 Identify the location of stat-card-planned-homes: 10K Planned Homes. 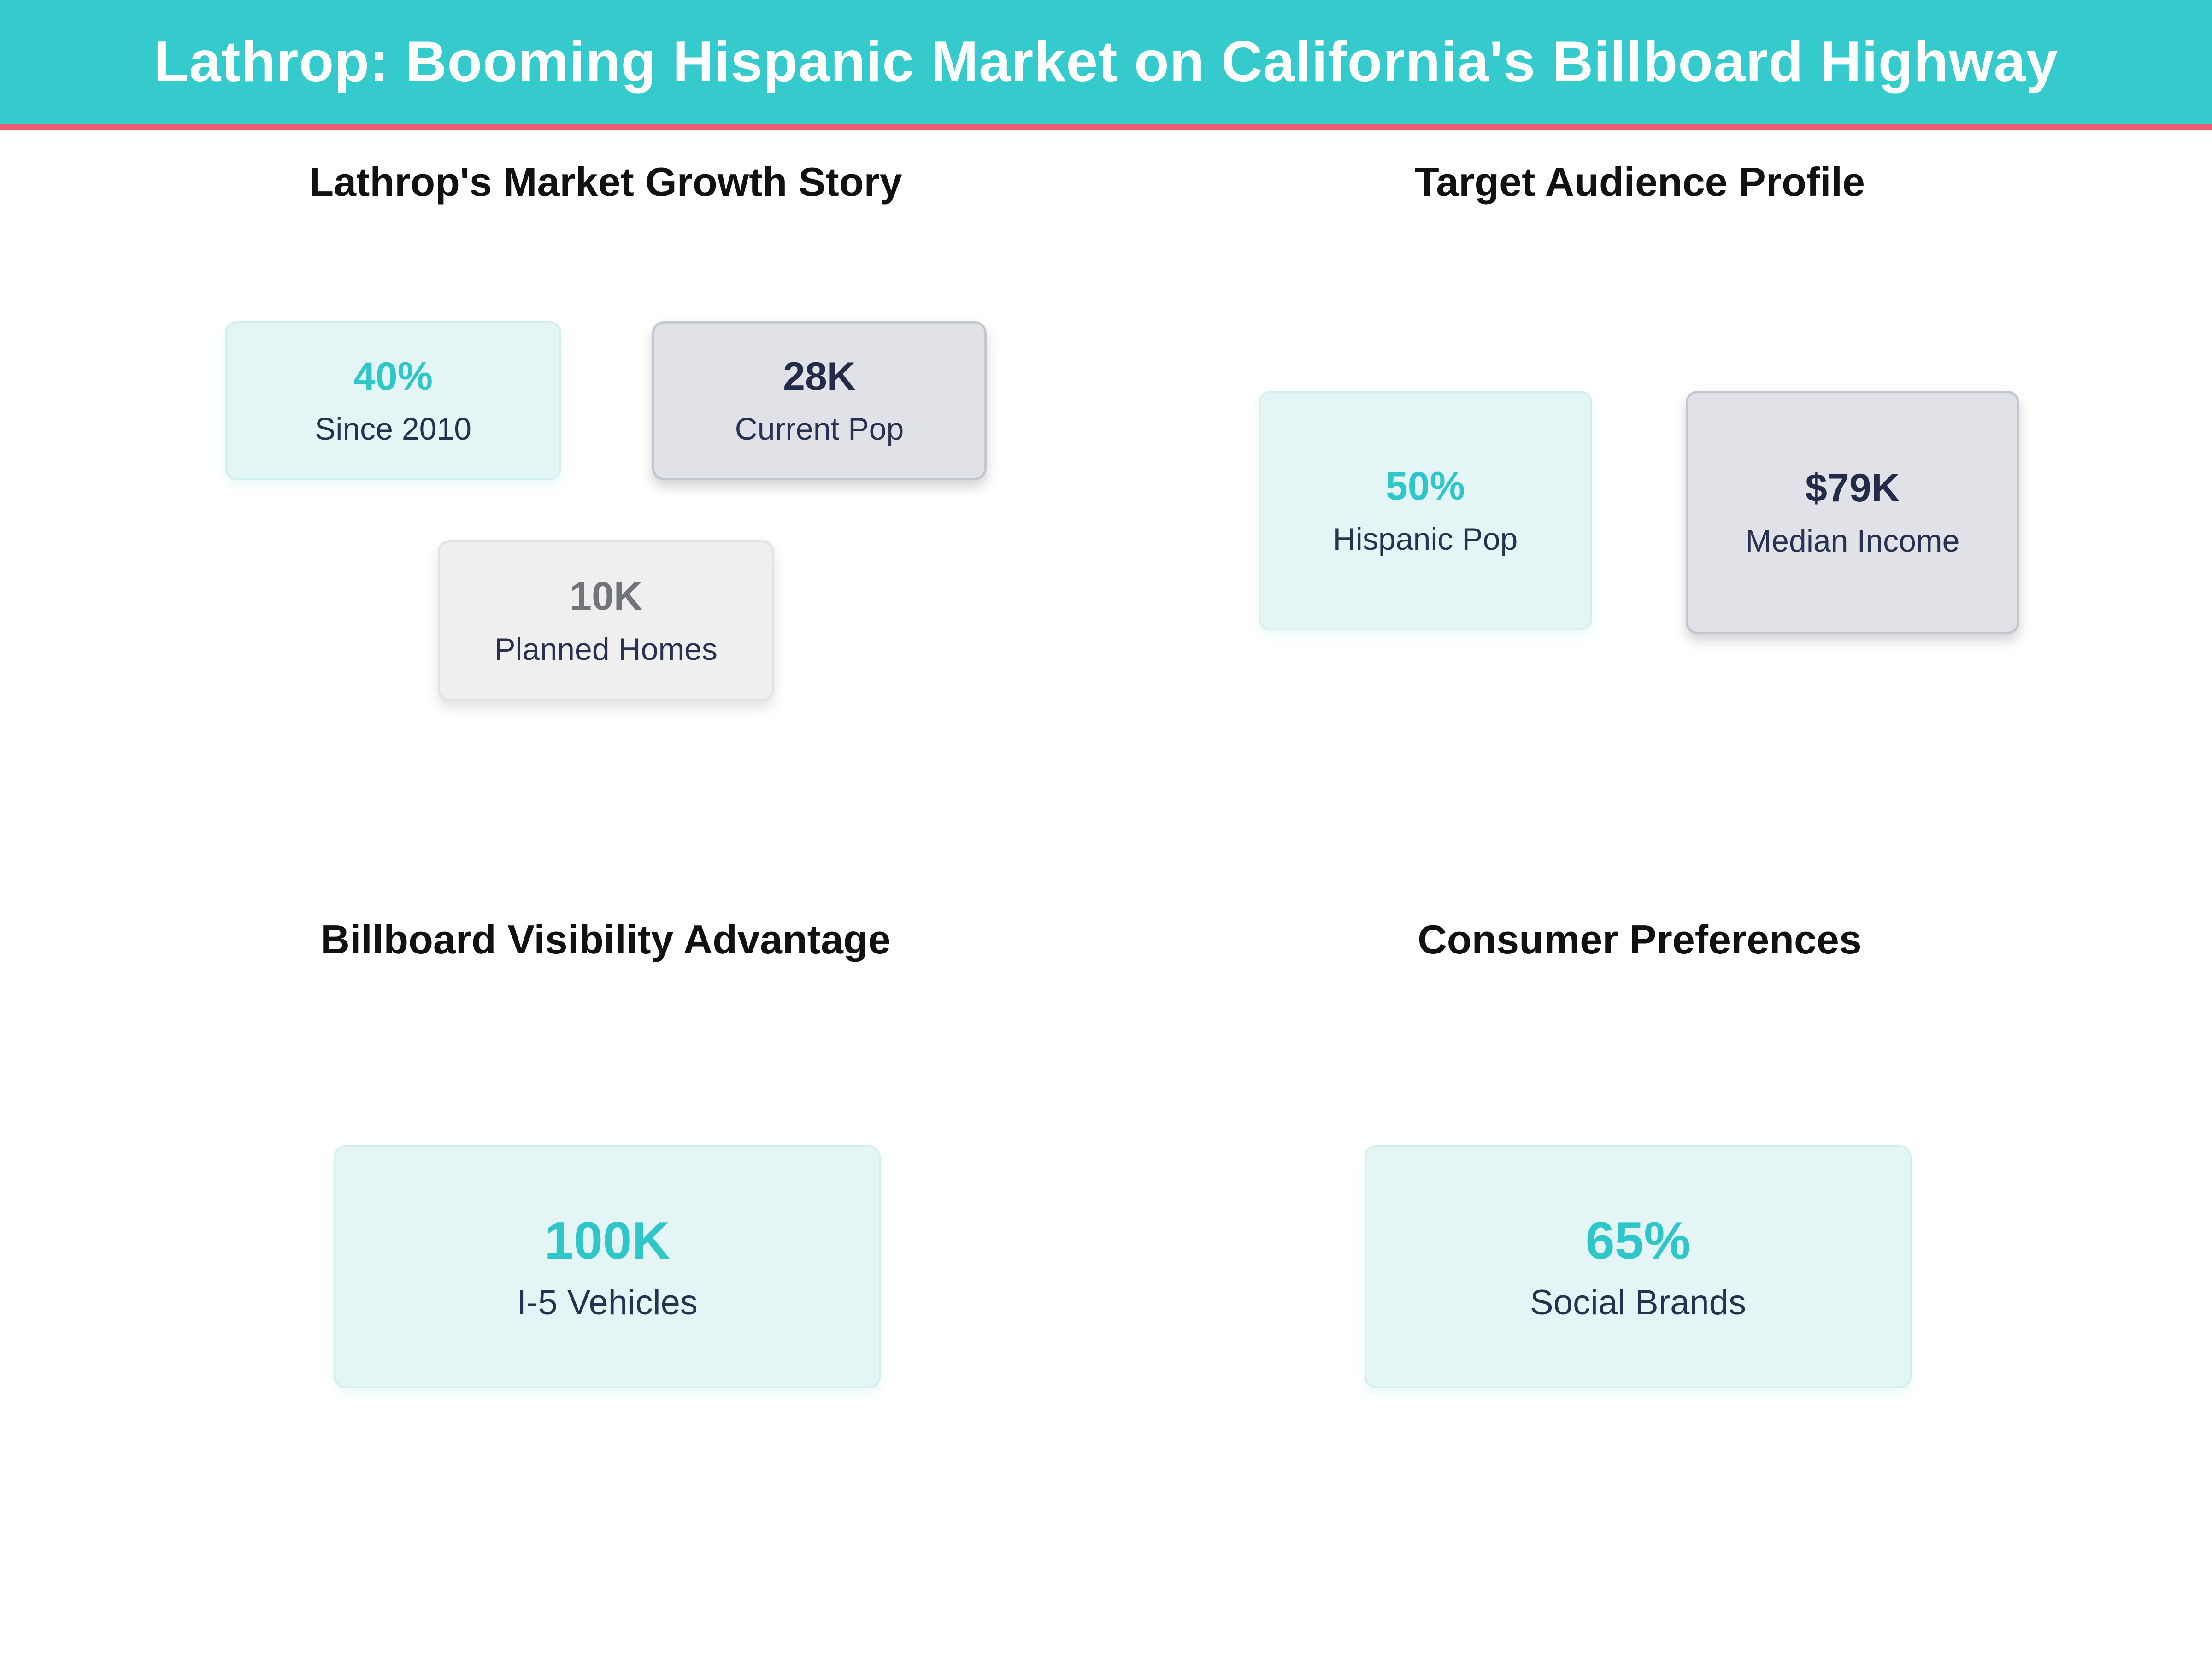
(606, 620).